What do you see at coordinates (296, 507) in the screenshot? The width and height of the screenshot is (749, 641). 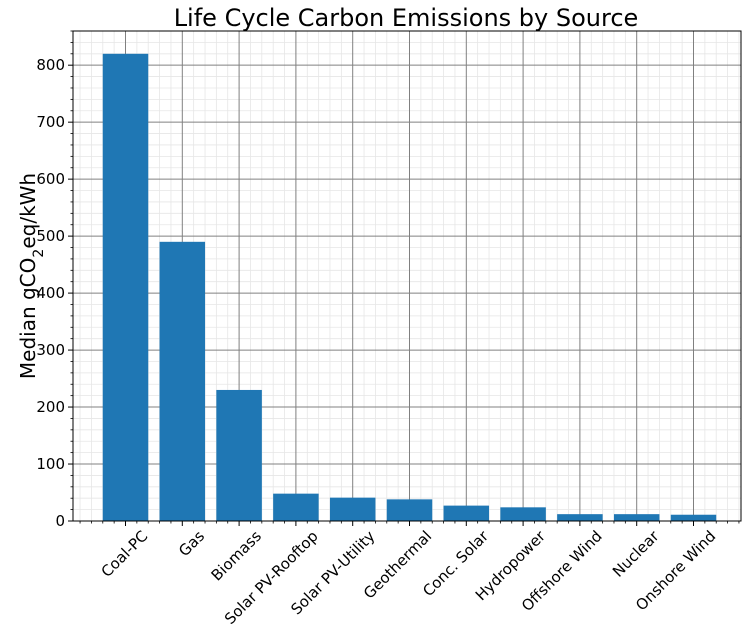 I see `bar-solar-pv-rooftop` at bounding box center [296, 507].